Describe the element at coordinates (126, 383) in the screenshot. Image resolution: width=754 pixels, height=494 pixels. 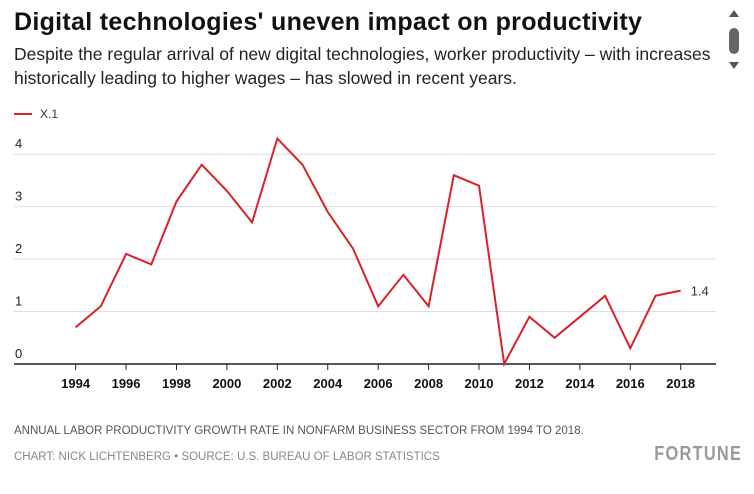
I see `x-tick-label: 1996` at that location.